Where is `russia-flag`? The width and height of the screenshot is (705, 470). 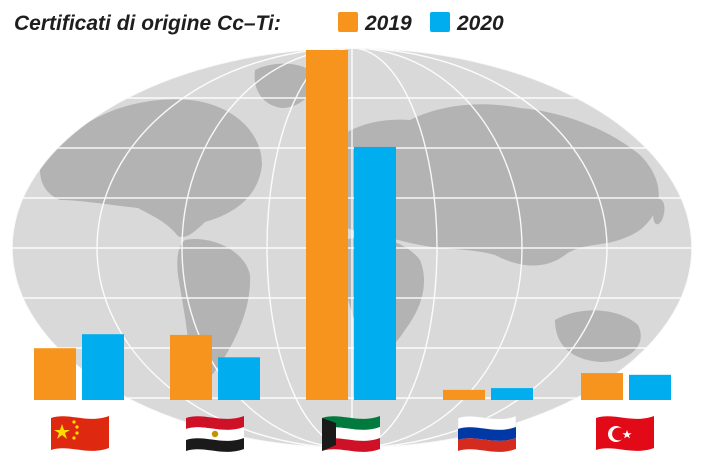
russia-flag is located at coordinates (487, 433).